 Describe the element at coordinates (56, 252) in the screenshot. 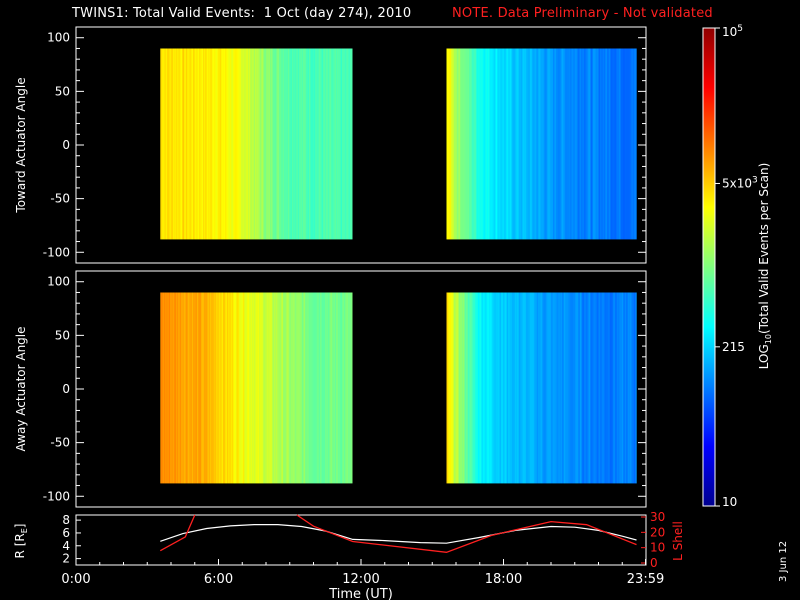

I see `y-tick-label: -100` at that location.